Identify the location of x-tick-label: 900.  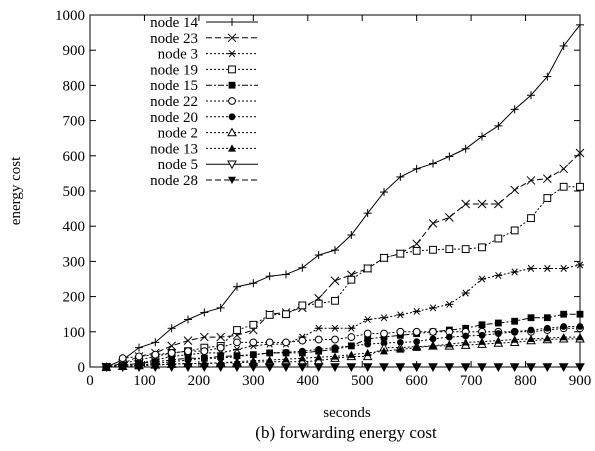
(580, 381).